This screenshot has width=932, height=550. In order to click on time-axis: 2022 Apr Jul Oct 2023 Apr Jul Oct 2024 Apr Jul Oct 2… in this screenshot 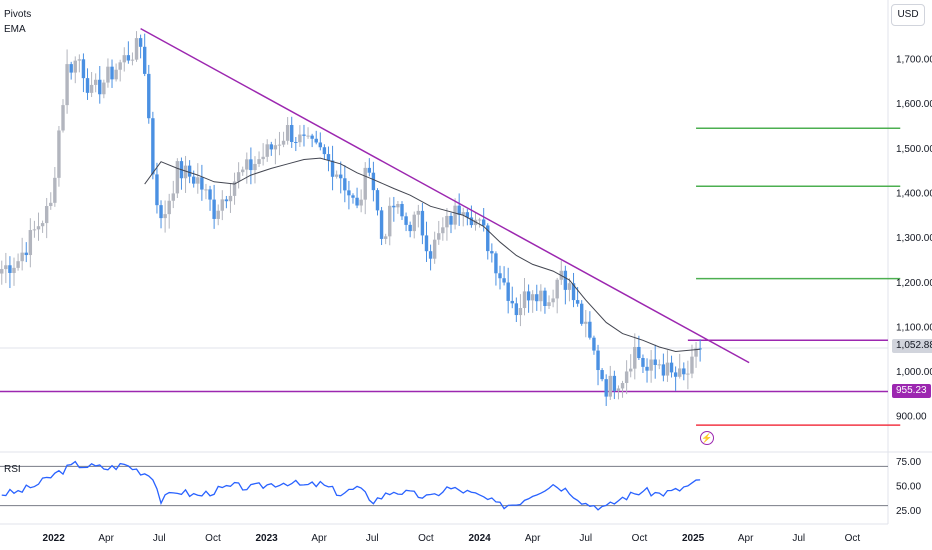, I will do `click(452, 538)`.